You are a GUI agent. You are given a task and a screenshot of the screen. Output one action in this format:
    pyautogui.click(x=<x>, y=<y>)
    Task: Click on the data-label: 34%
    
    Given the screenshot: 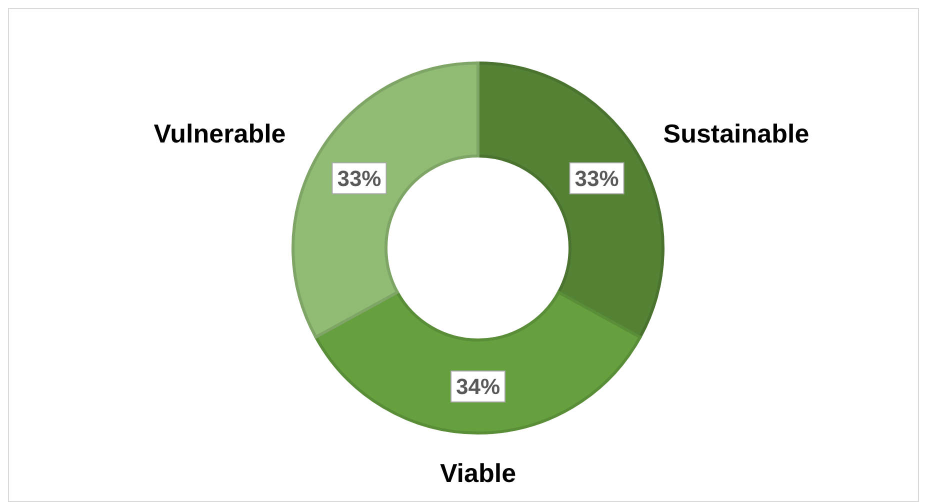 What is the action you would take?
    pyautogui.click(x=478, y=386)
    